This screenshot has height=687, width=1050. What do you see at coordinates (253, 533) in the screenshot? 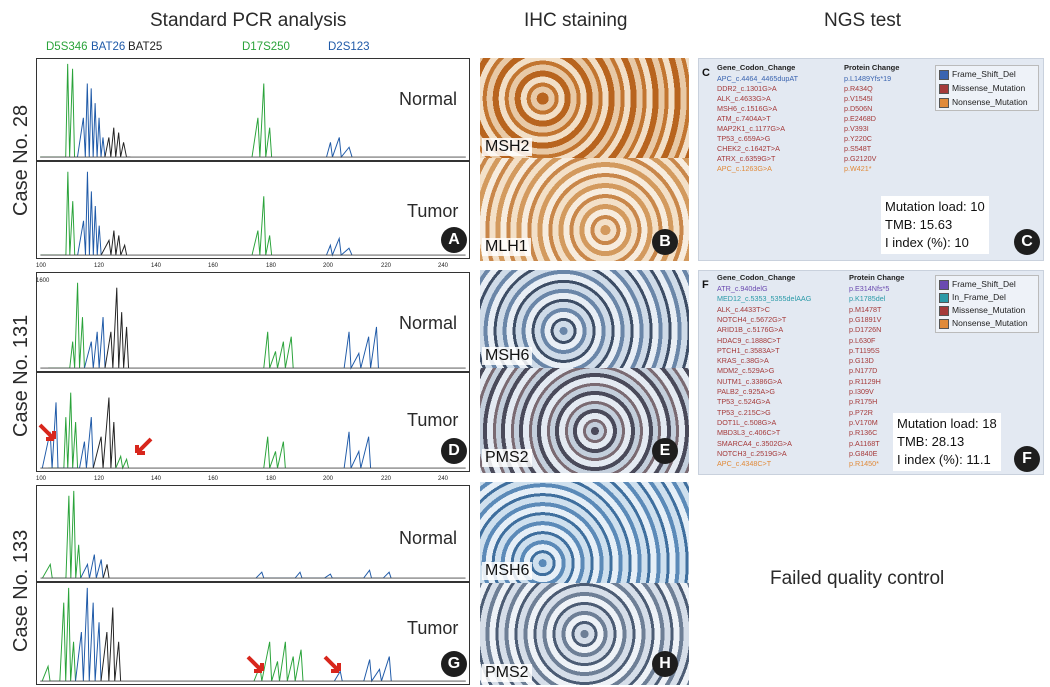
I see `pcr-panel-case133-normal` at bounding box center [253, 533].